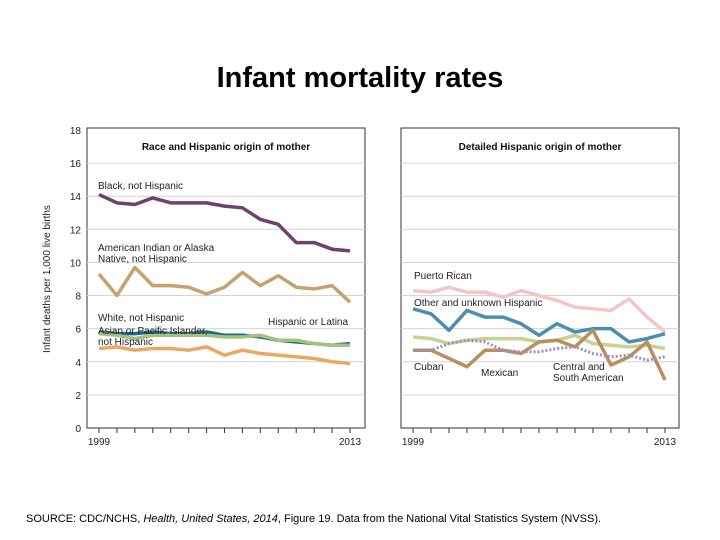 The image size is (720, 540). Describe the element at coordinates (360, 78) in the screenshot. I see `slide-title: Infant mortality rates` at that location.